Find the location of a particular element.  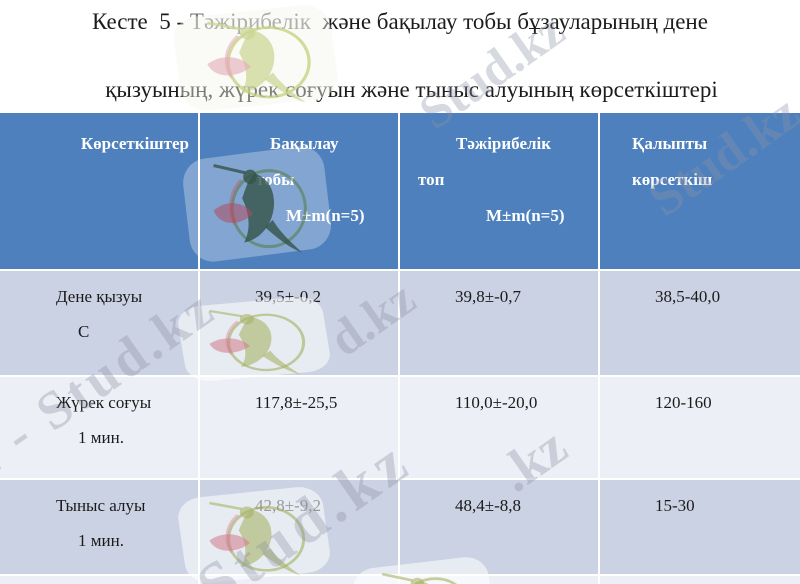

header-cell-control-group: Бақылау тобы М±m(n=5) is located at coordinates (299, 191).